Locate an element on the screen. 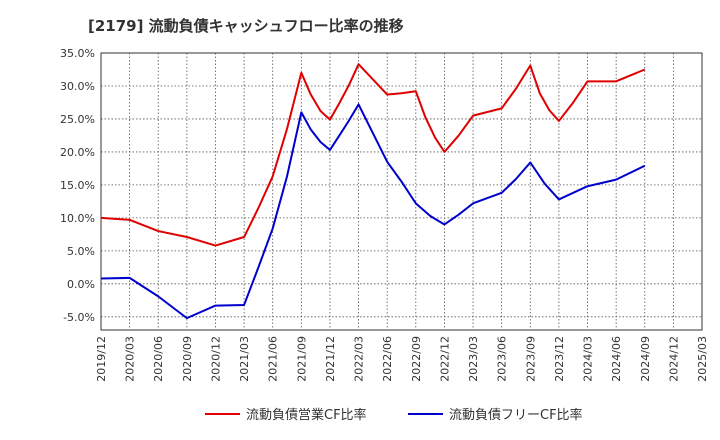  y-tick-label: 25.0% is located at coordinates (77, 119).